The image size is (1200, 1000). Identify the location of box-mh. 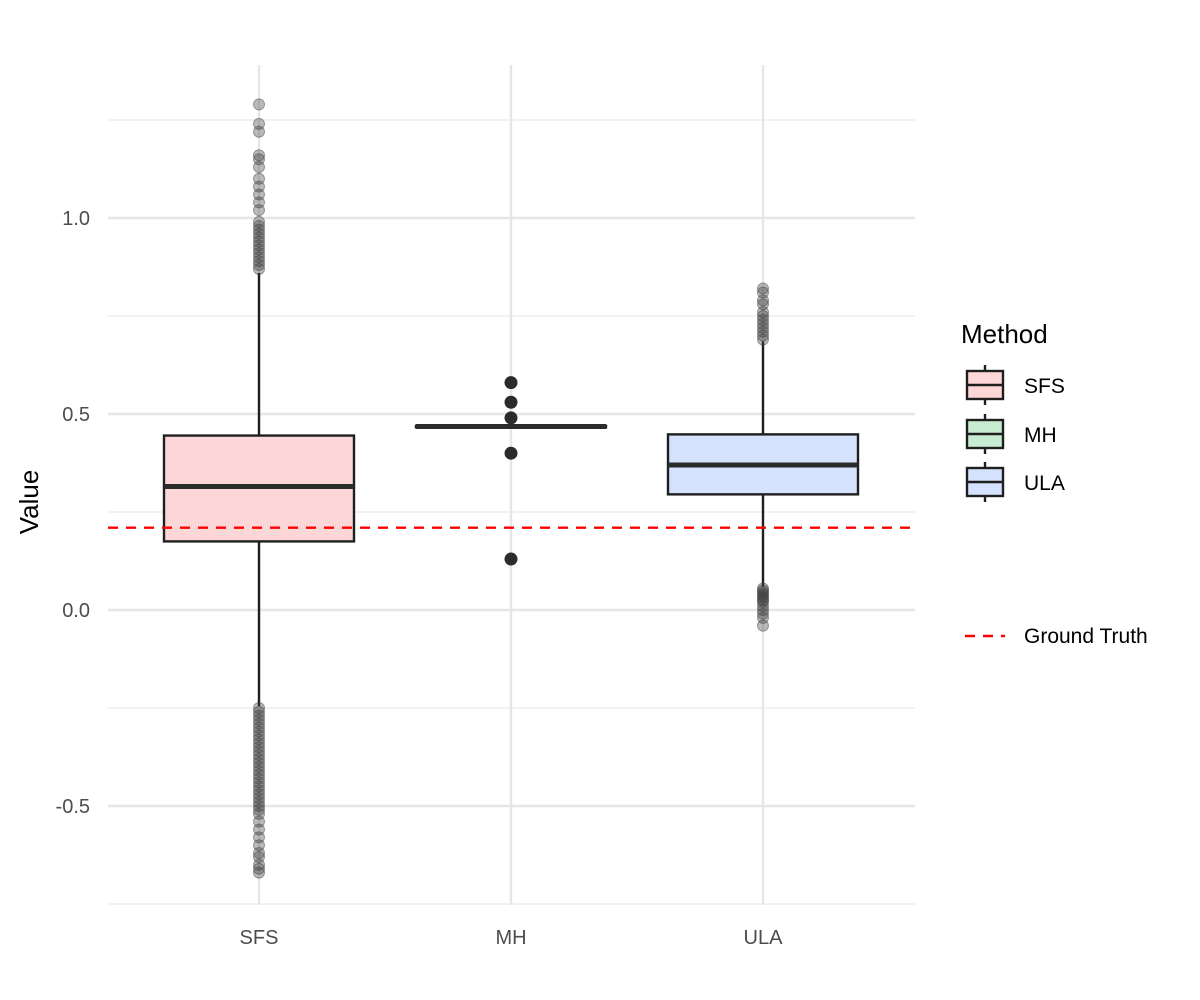
(511, 471).